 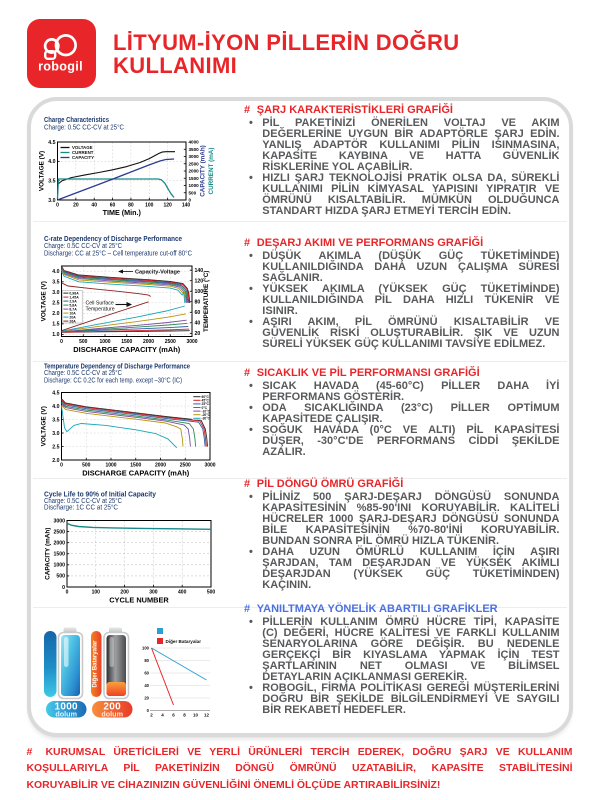 I want to click on svg-text: VOLTAGE, so click(x=82, y=147).